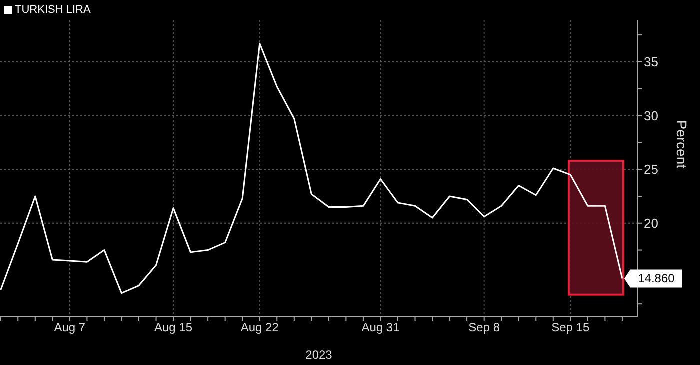 The width and height of the screenshot is (700, 365). Describe the element at coordinates (651, 62) in the screenshot. I see `y-tick-label: 35` at that location.